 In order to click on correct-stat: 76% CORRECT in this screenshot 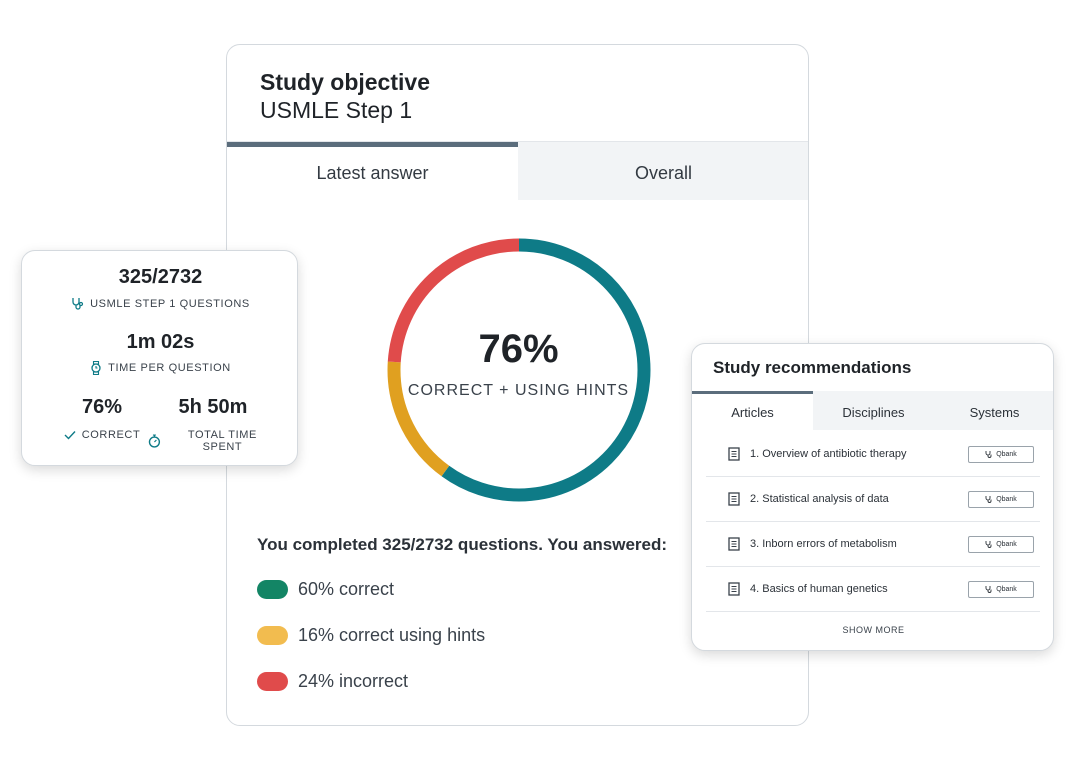, I will do `click(102, 418)`.